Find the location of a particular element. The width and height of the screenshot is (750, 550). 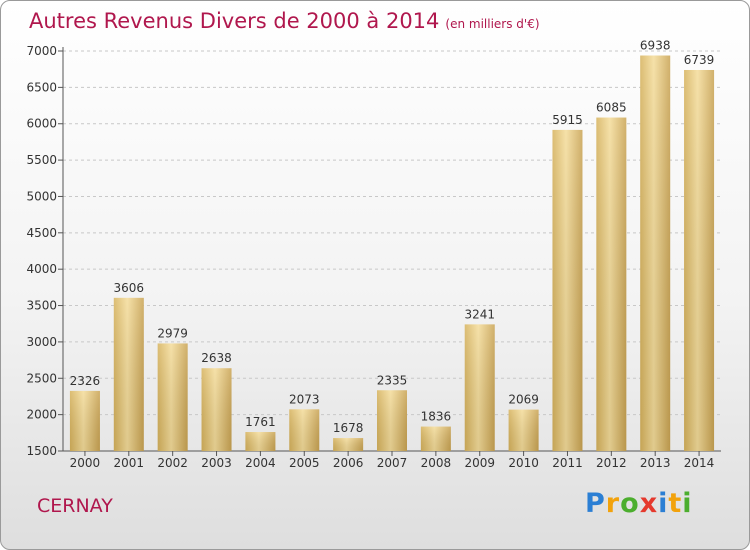

logo-letter: r is located at coordinates (613, 503).